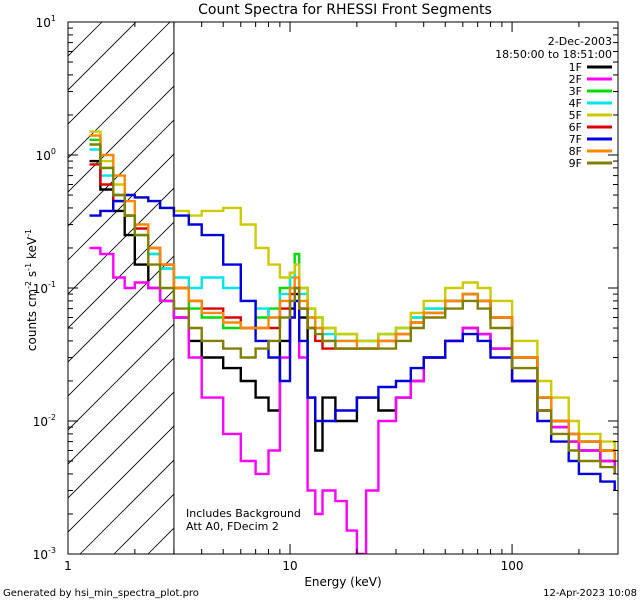 This screenshot has height=604, width=640. What do you see at coordinates (101, 593) in the screenshot?
I see `footer-generated-by: Generated by hsi_min_spectra_plot.pro` at bounding box center [101, 593].